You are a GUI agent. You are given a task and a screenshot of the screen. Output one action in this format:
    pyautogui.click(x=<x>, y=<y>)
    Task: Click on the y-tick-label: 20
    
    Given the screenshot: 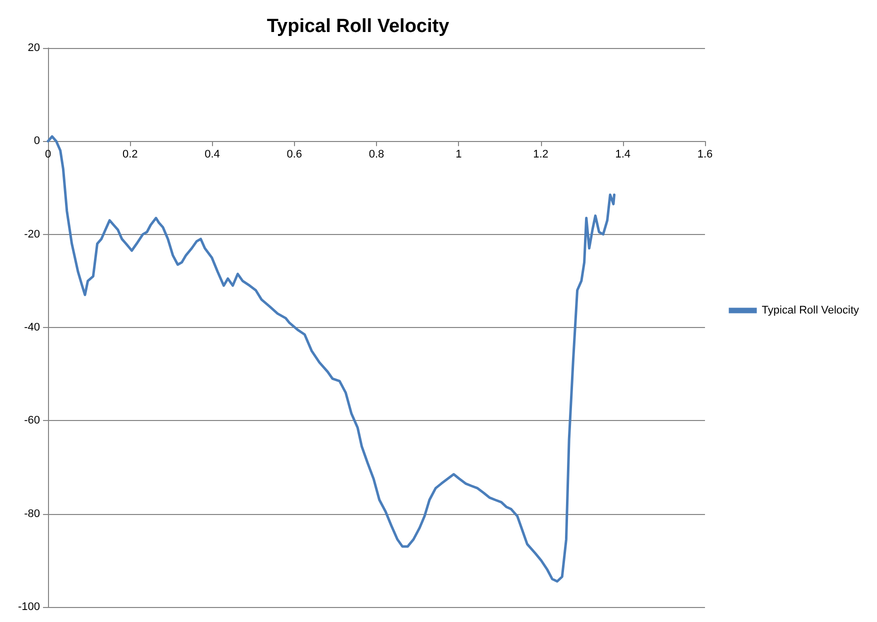 What is the action you would take?
    pyautogui.click(x=34, y=48)
    